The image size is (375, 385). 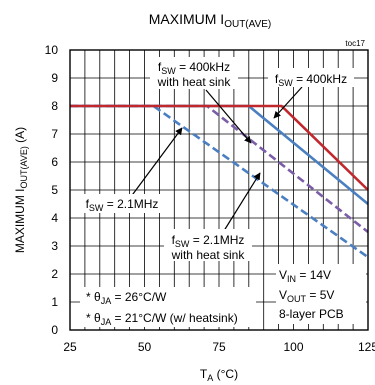 What do you see at coordinates (54, 330) in the screenshot?
I see `y-tick-label: 0` at bounding box center [54, 330].